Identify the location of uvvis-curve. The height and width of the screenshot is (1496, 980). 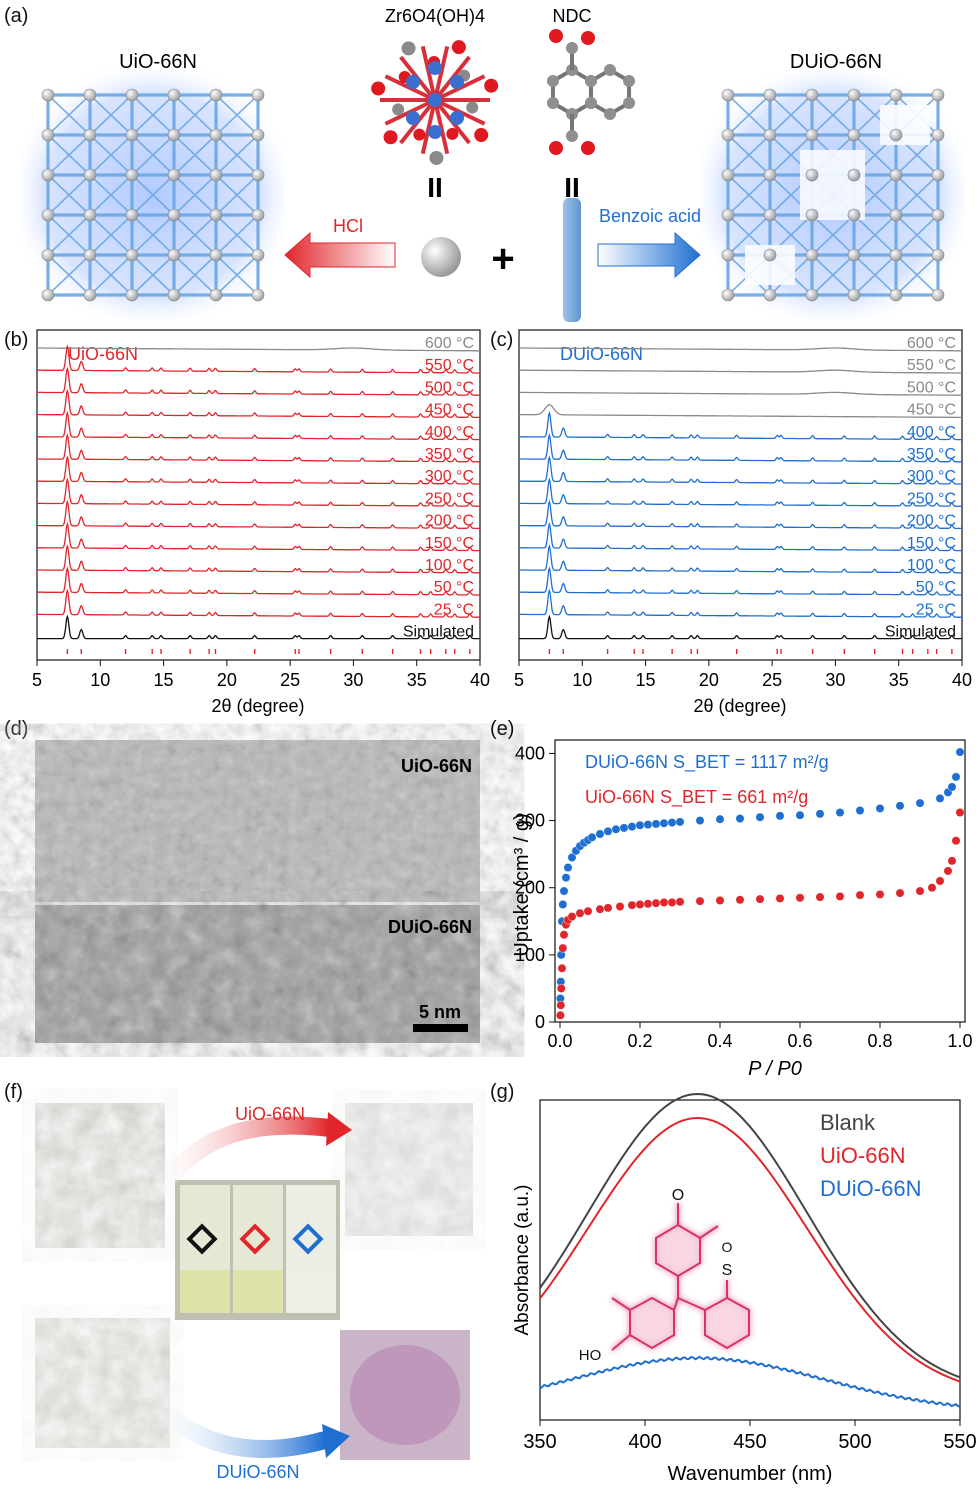
(750, 1235).